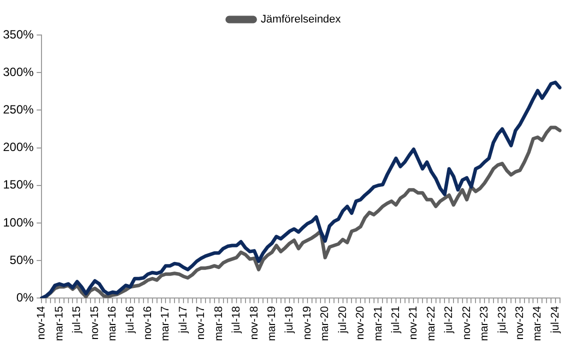  I want to click on x-tick-label: jul-16, so click(130, 320).